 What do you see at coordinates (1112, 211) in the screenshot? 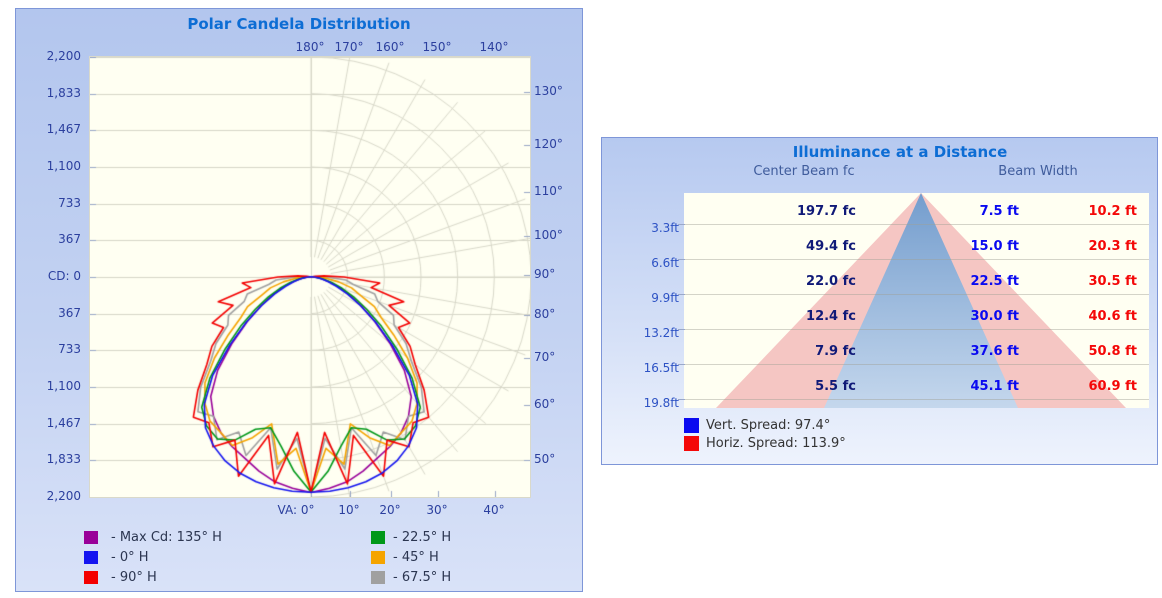
I see `beam-width-horizontal-value: 10.2 ft` at bounding box center [1112, 211].